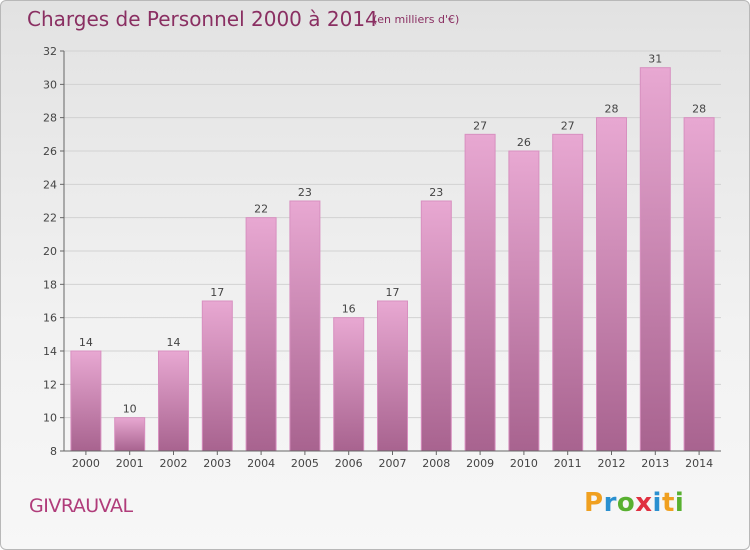  What do you see at coordinates (305, 463) in the screenshot?
I see `x-tick-label: 2005` at bounding box center [305, 463].